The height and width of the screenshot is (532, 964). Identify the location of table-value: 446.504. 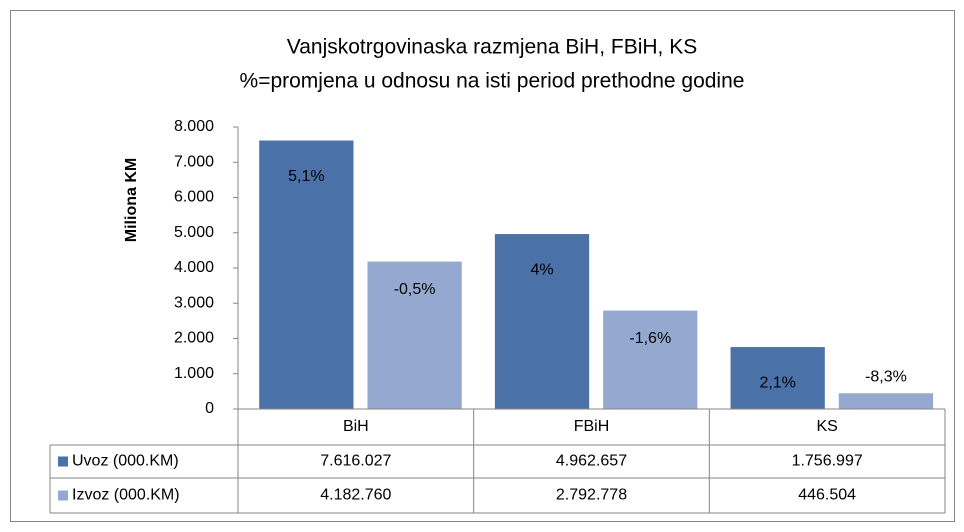
(827, 495).